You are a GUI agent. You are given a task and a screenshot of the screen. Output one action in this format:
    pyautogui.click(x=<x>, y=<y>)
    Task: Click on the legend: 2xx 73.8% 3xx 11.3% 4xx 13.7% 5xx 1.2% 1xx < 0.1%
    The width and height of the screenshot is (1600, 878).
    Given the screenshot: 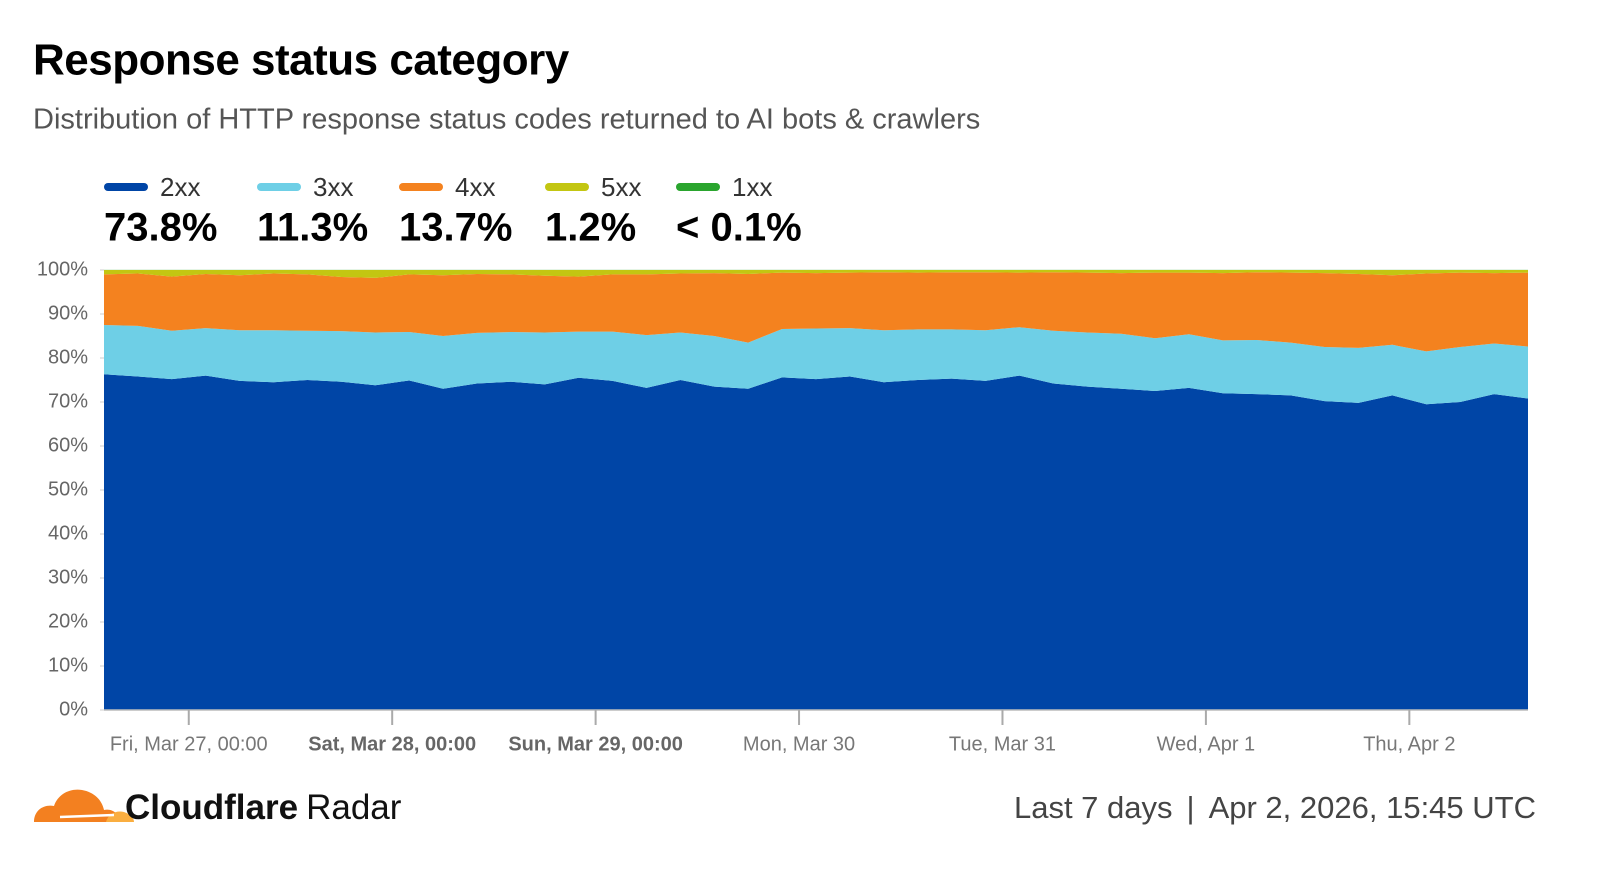 What is the action you would take?
    pyautogui.click(x=453, y=211)
    